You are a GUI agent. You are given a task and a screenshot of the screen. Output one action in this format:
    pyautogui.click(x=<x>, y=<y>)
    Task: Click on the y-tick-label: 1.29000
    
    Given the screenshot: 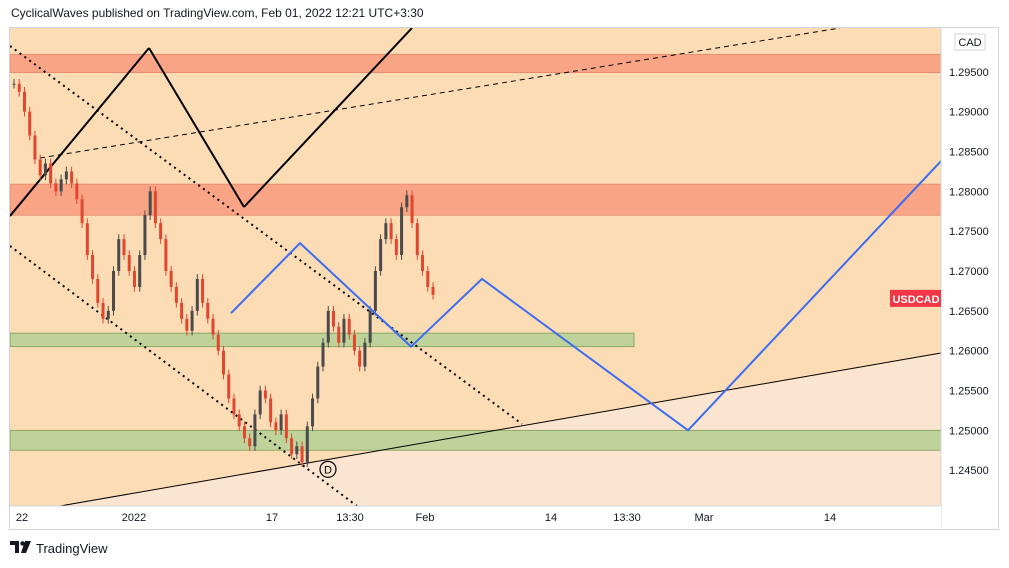 What is the action you would take?
    pyautogui.click(x=969, y=113)
    